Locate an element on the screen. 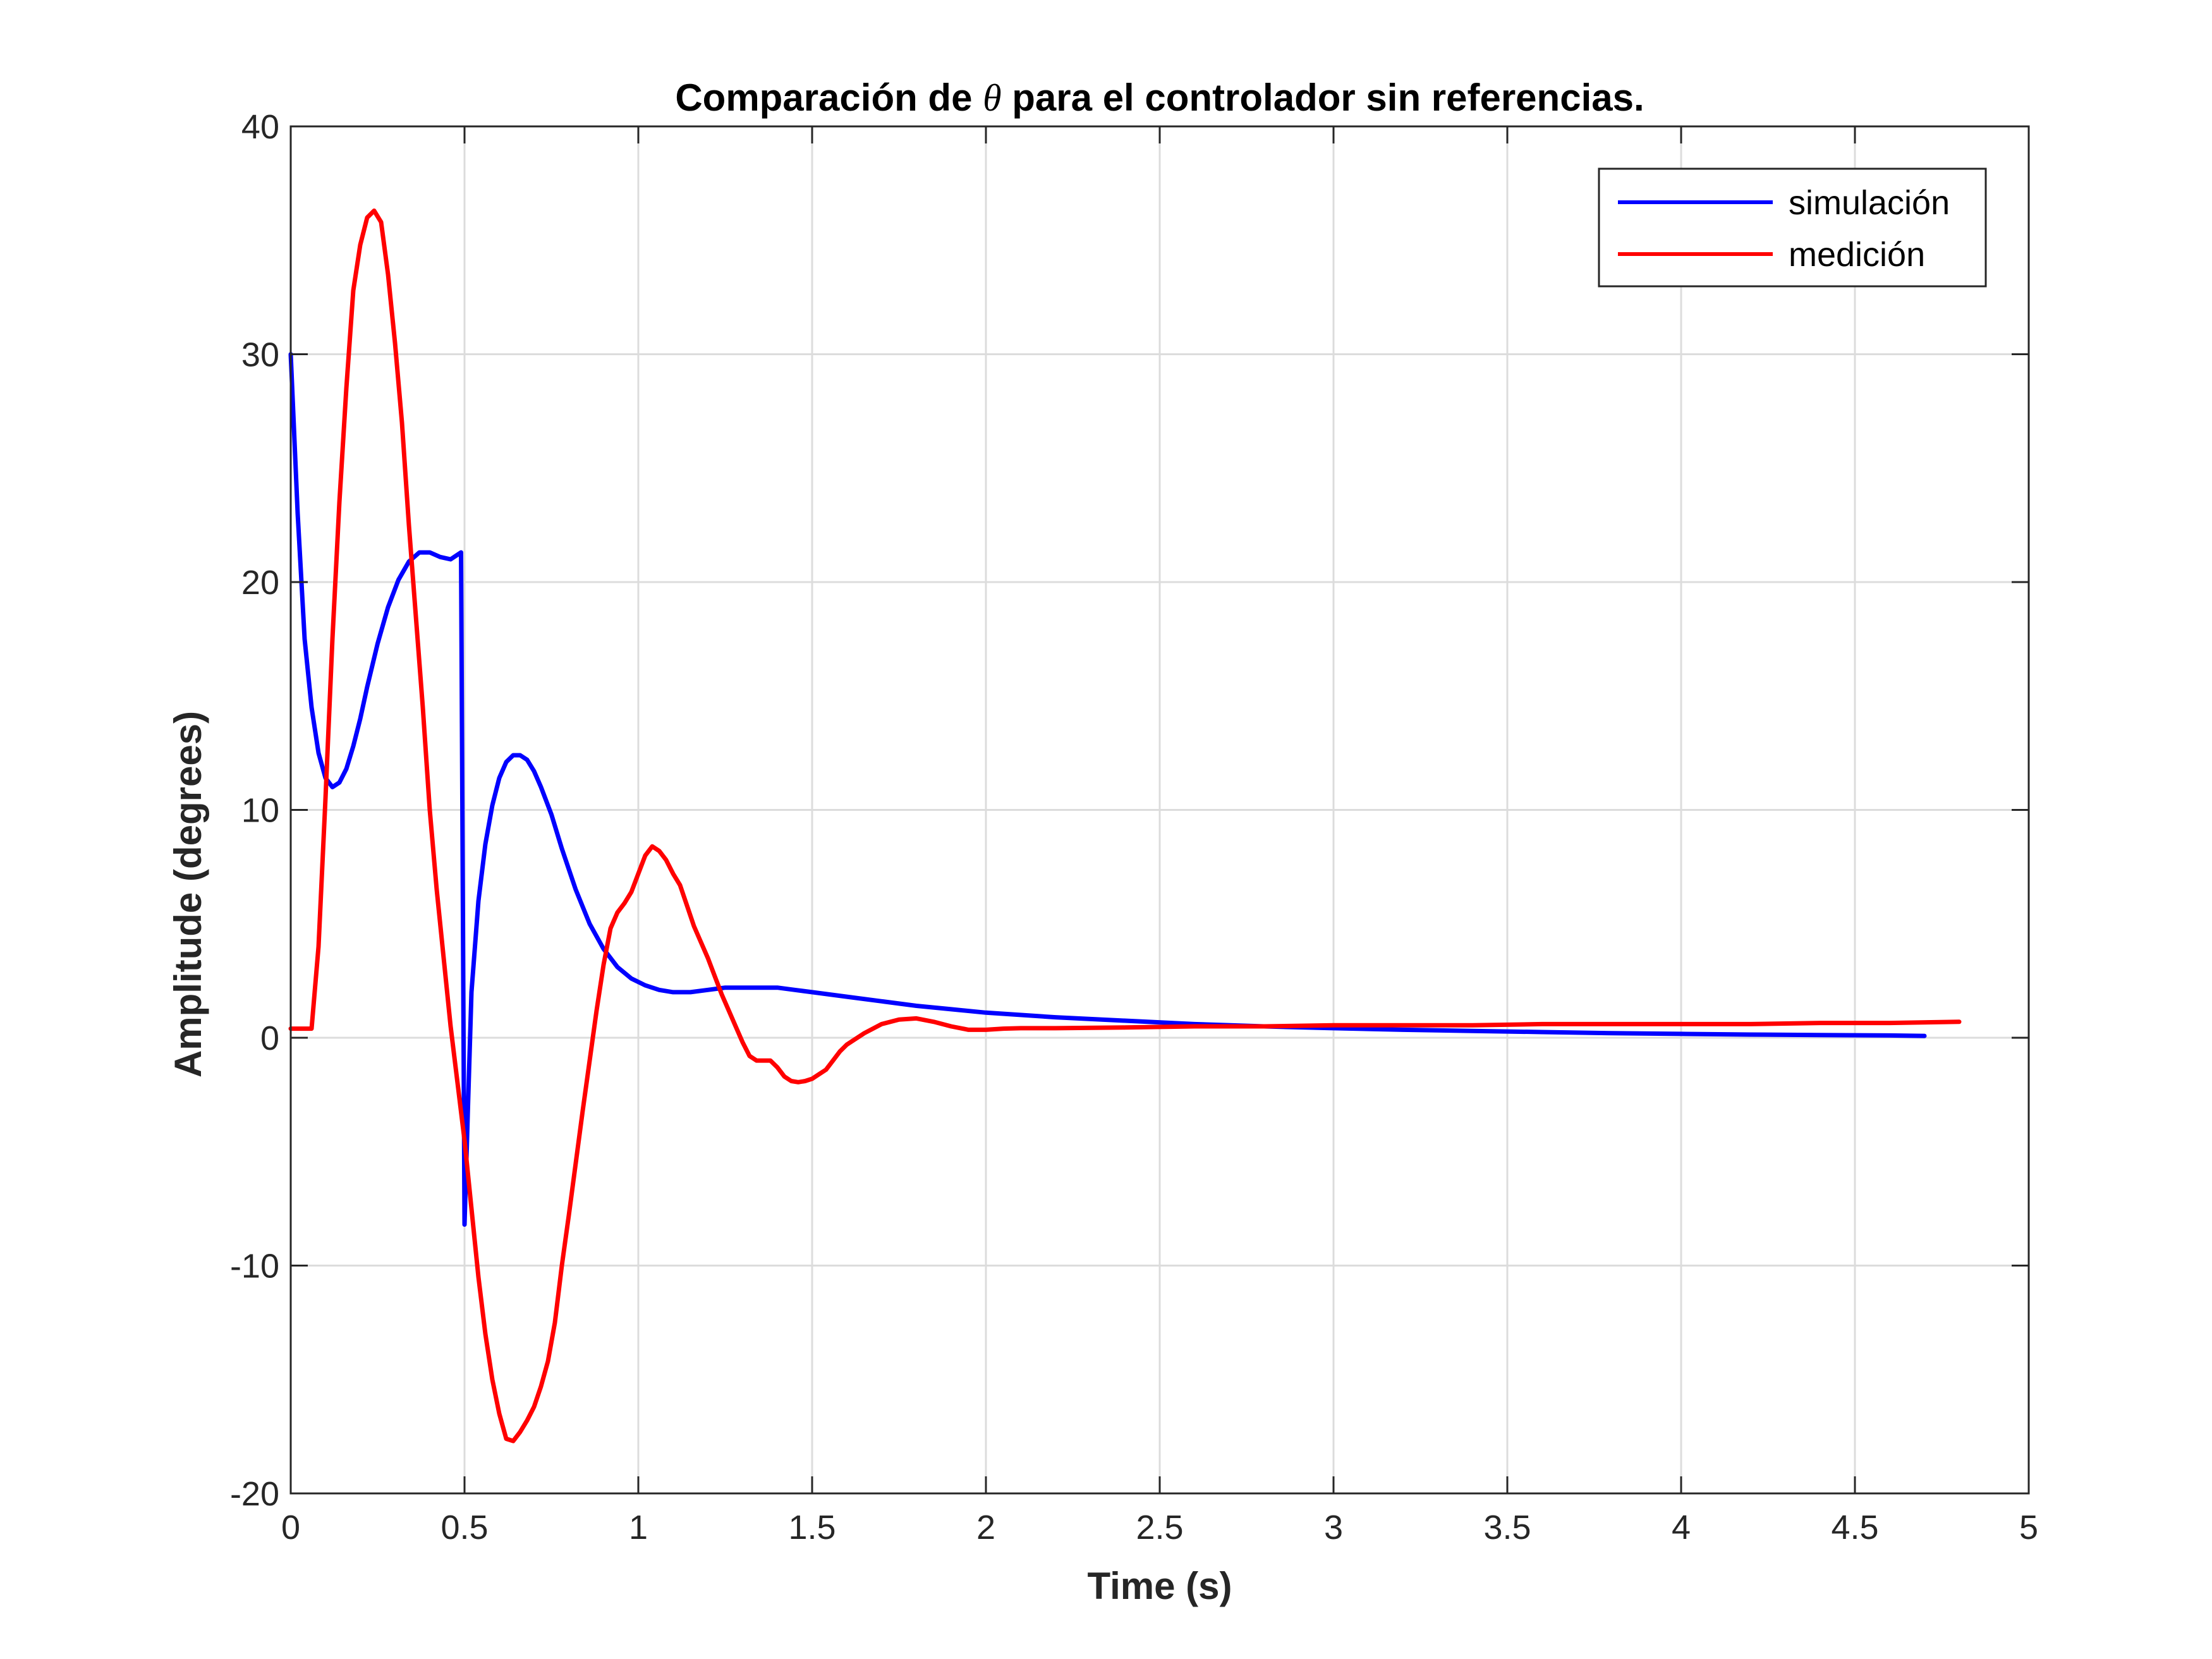 The image size is (2212, 1659). y-tick-label: 30 is located at coordinates (260, 355).